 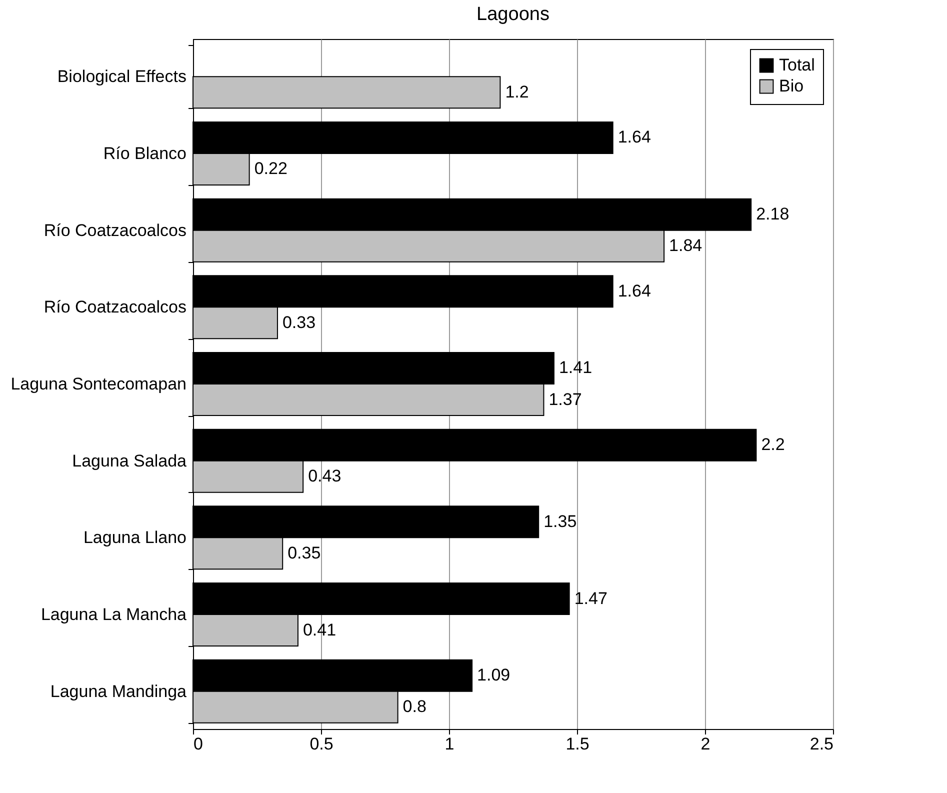 I want to click on data-label: 0.22, so click(x=271, y=168).